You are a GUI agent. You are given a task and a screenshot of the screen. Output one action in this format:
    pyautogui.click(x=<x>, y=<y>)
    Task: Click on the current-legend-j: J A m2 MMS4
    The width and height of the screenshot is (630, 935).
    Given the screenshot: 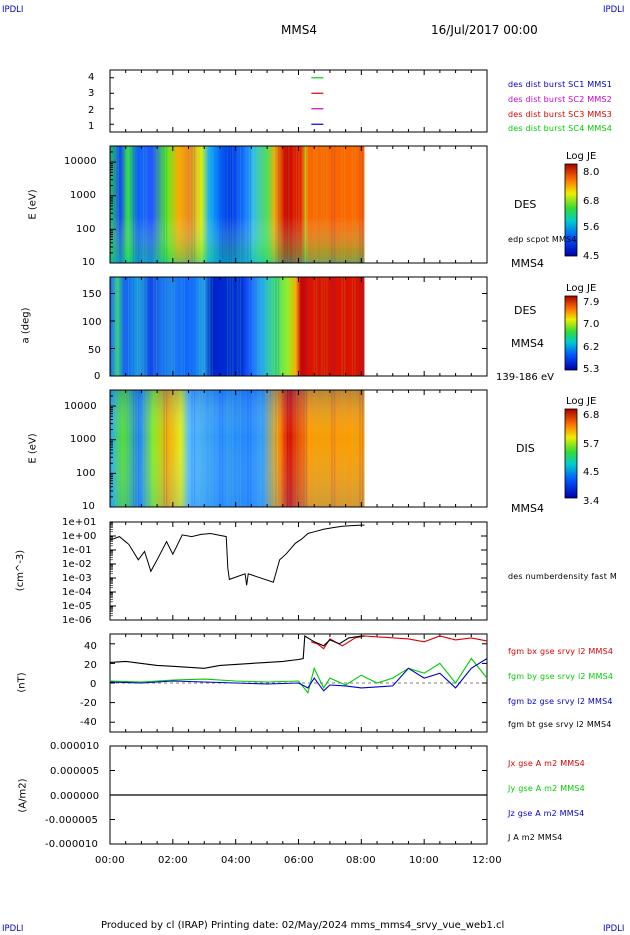 What is the action you would take?
    pyautogui.click(x=535, y=837)
    